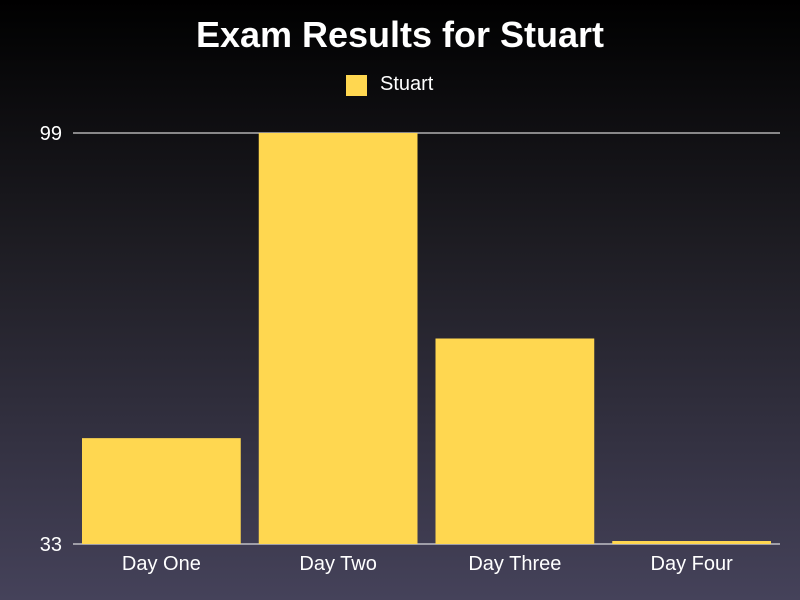 This screenshot has height=600, width=800. I want to click on bar-day-three, so click(515, 441).